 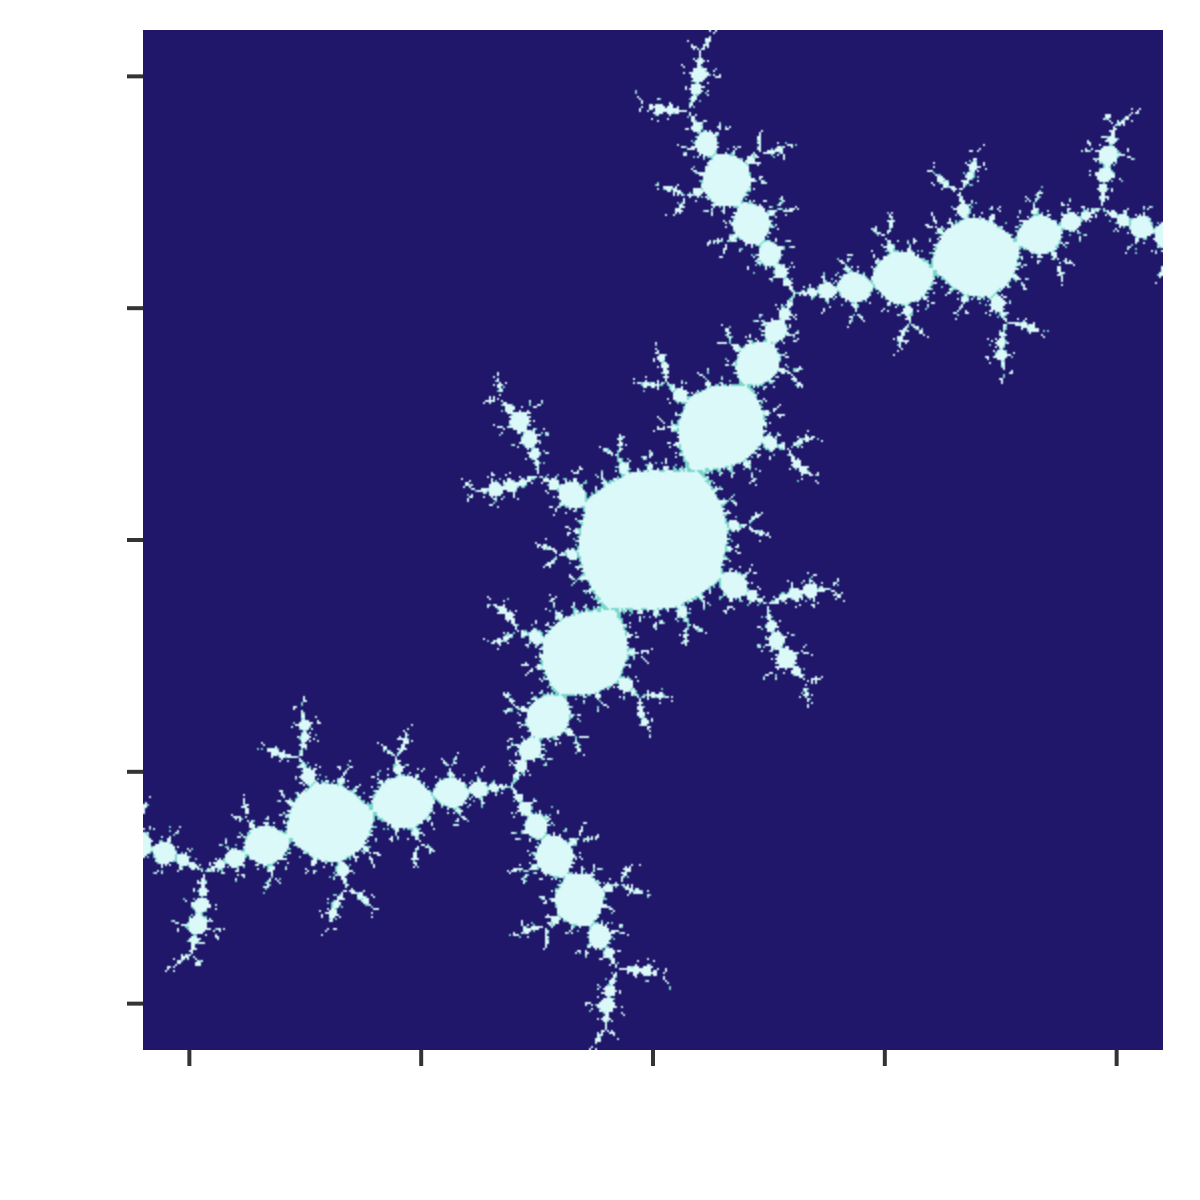 What do you see at coordinates (135, 539) in the screenshot?
I see `y-axis` at bounding box center [135, 539].